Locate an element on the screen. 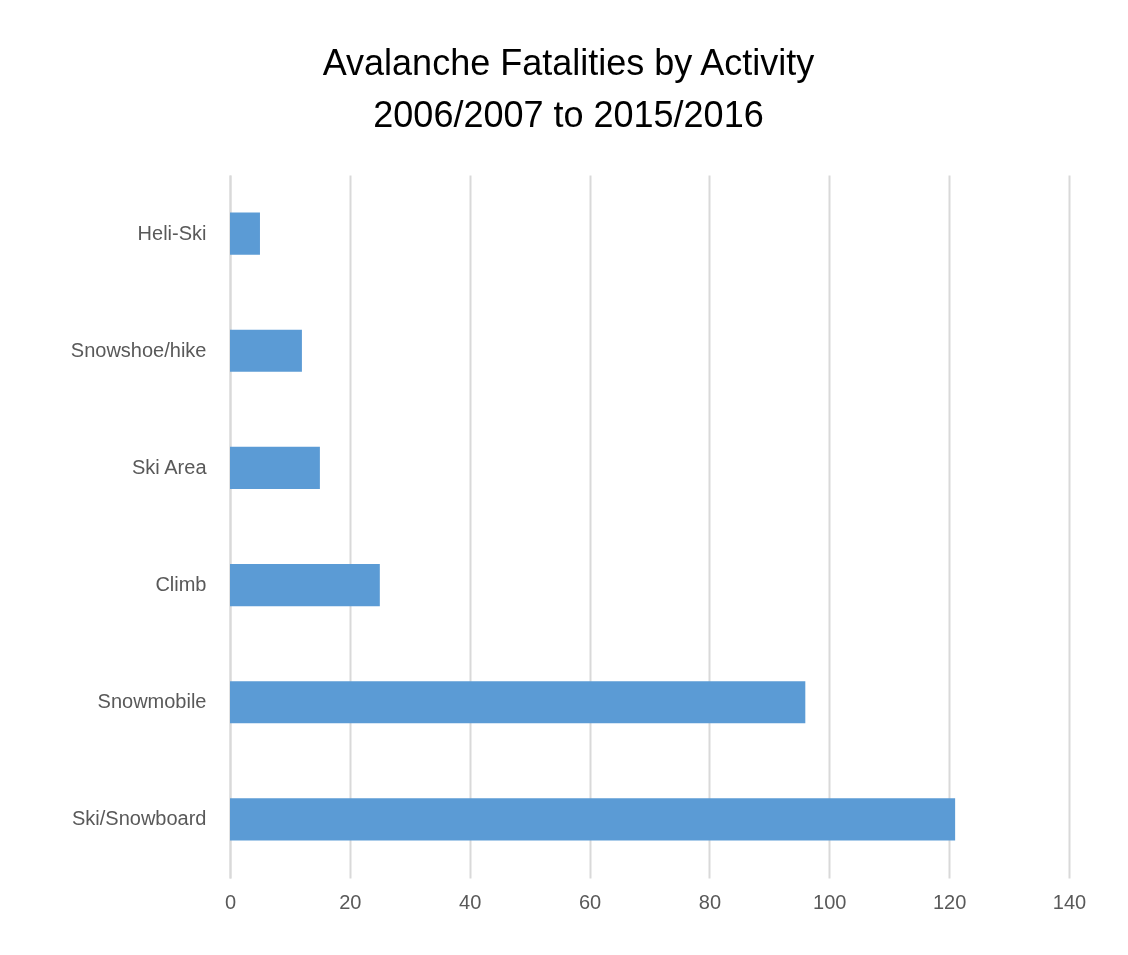  y-tick-label: Climb is located at coordinates (181, 584).